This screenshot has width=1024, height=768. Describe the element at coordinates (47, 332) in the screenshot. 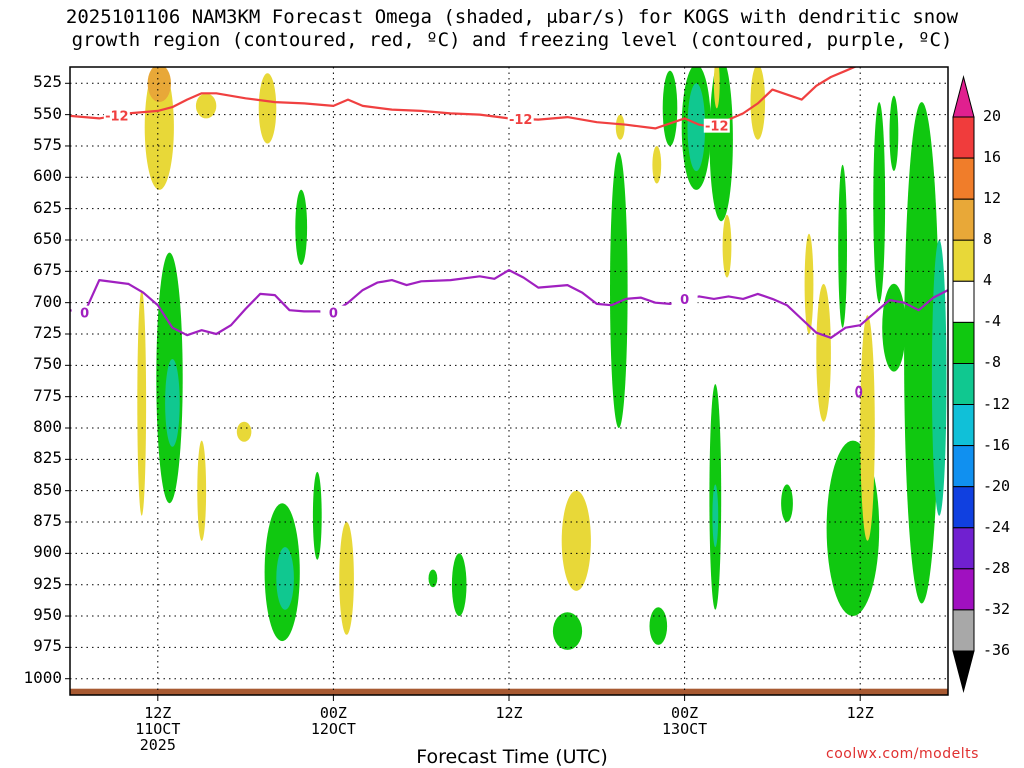

I see `y-tick-label: 725` at that location.